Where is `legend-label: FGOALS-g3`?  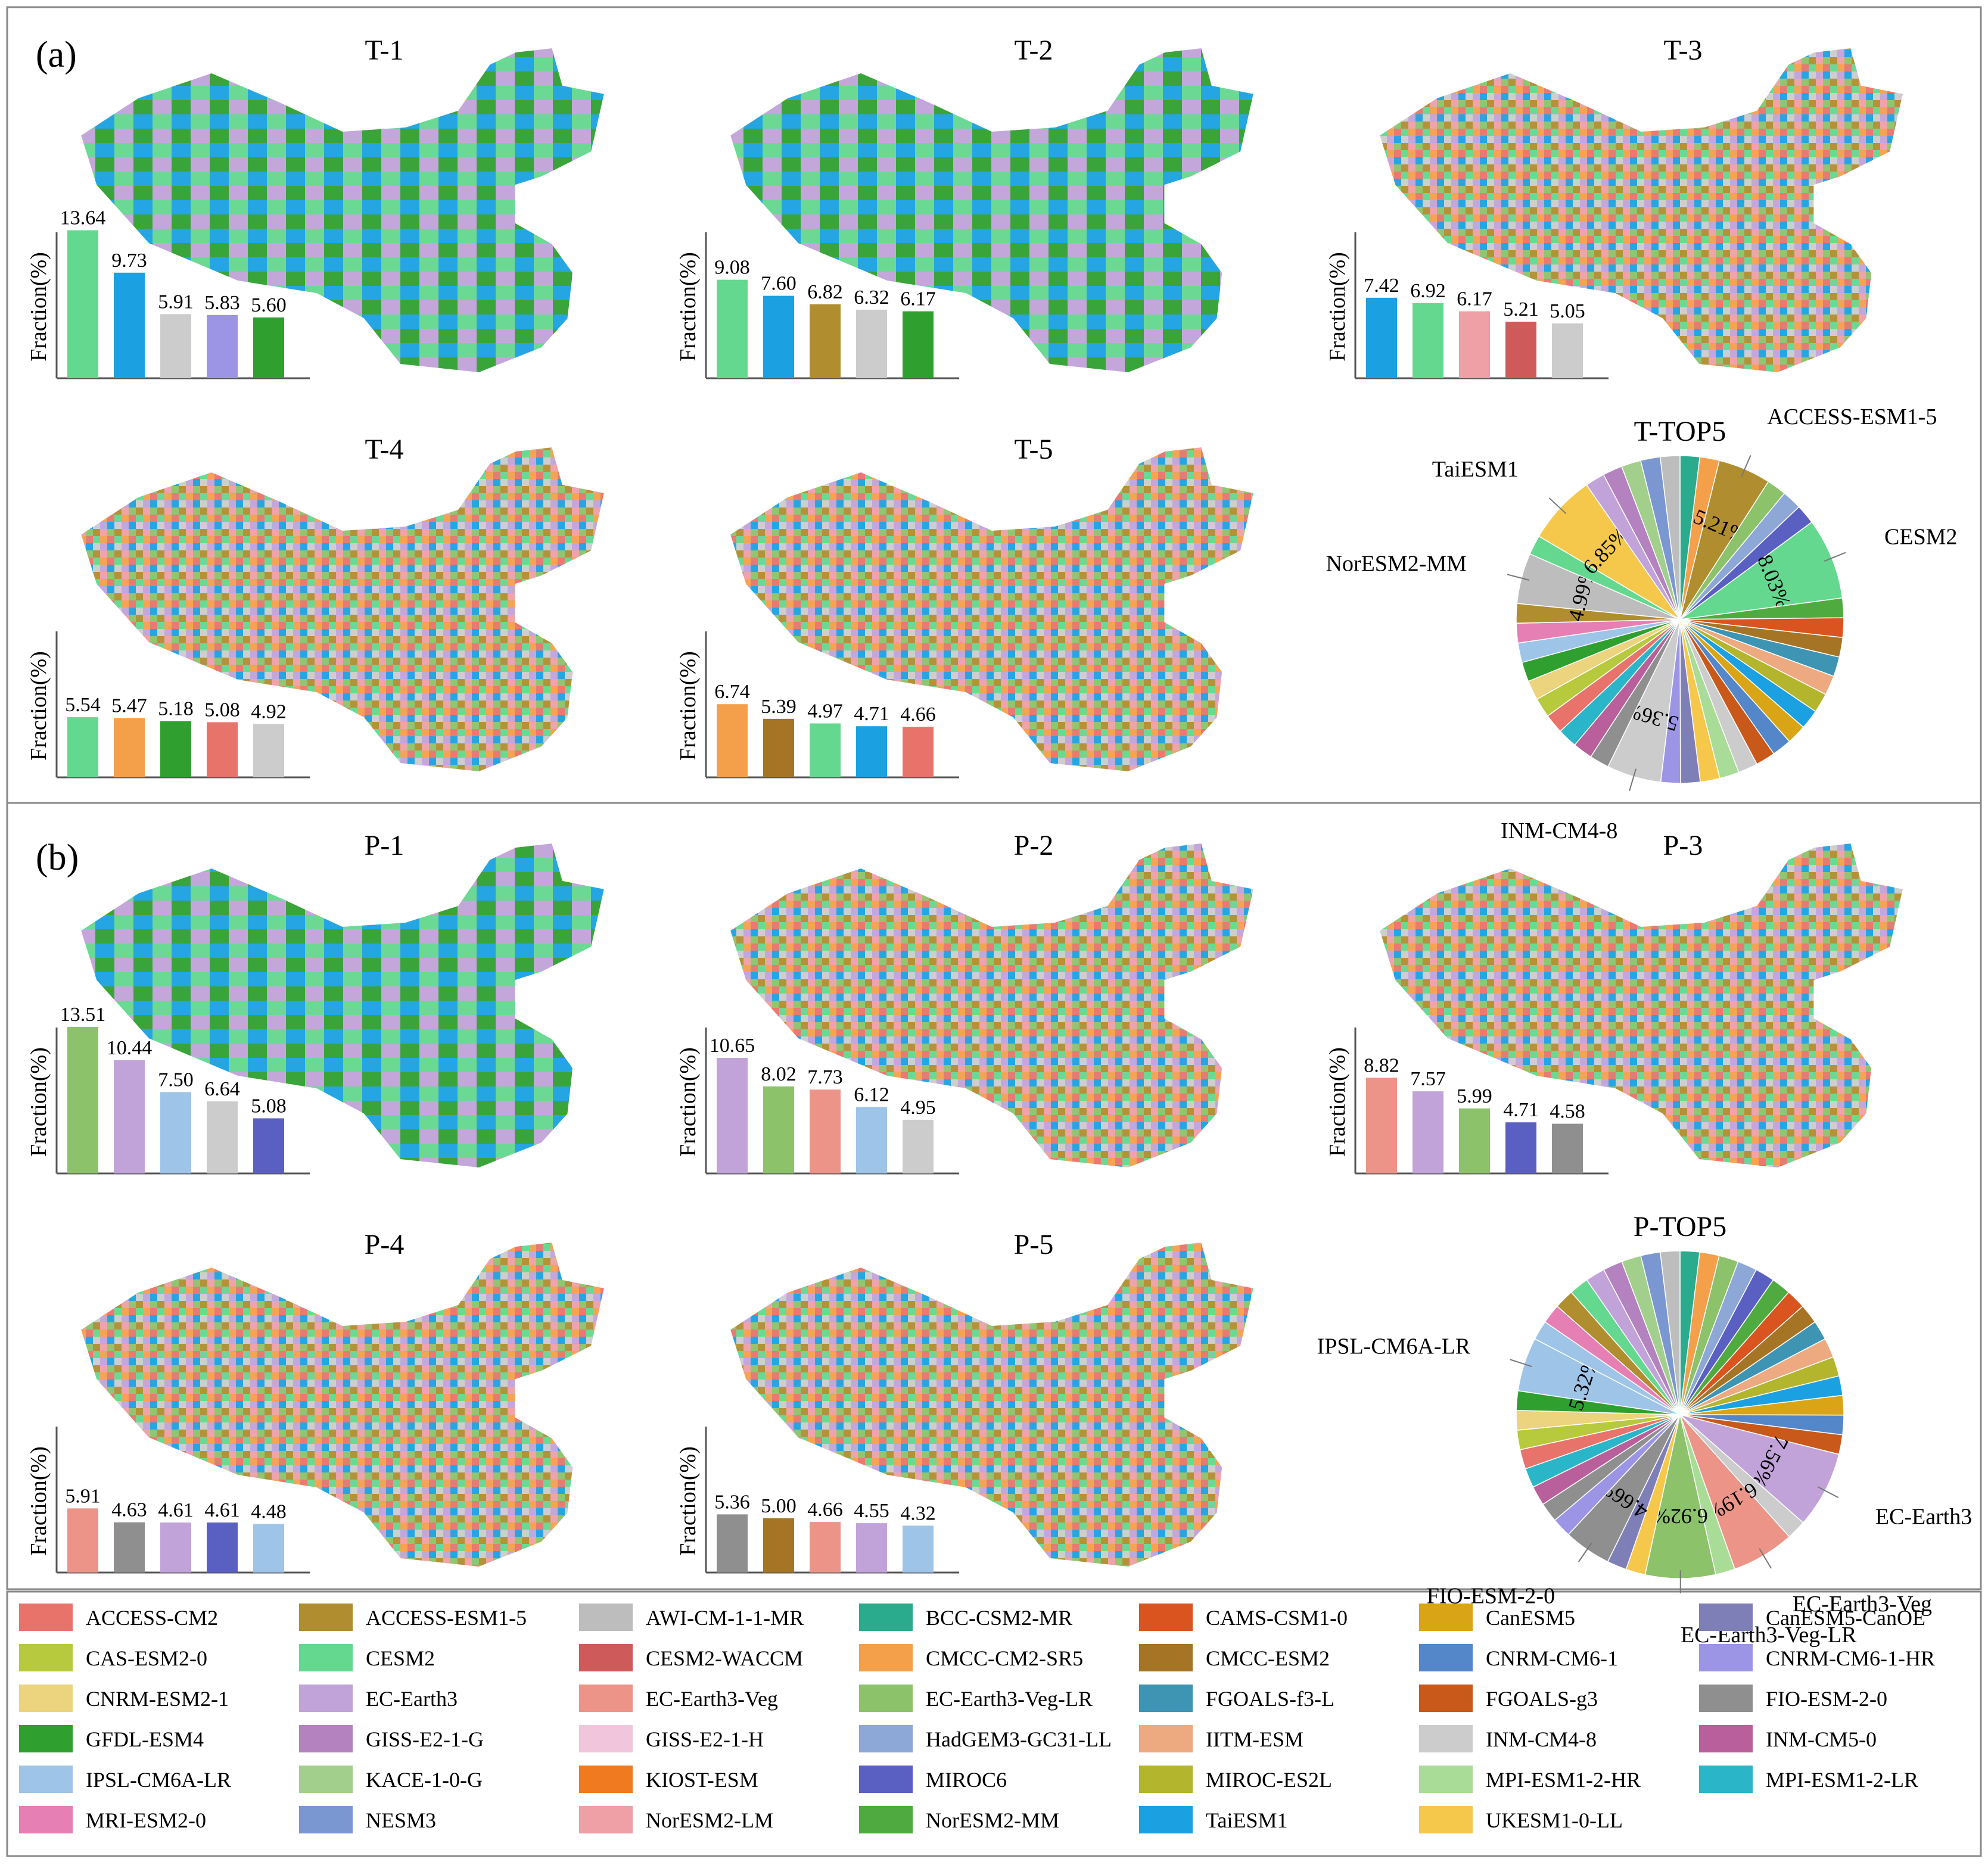
legend-label: FGOALS-g3 is located at coordinates (1542, 1699).